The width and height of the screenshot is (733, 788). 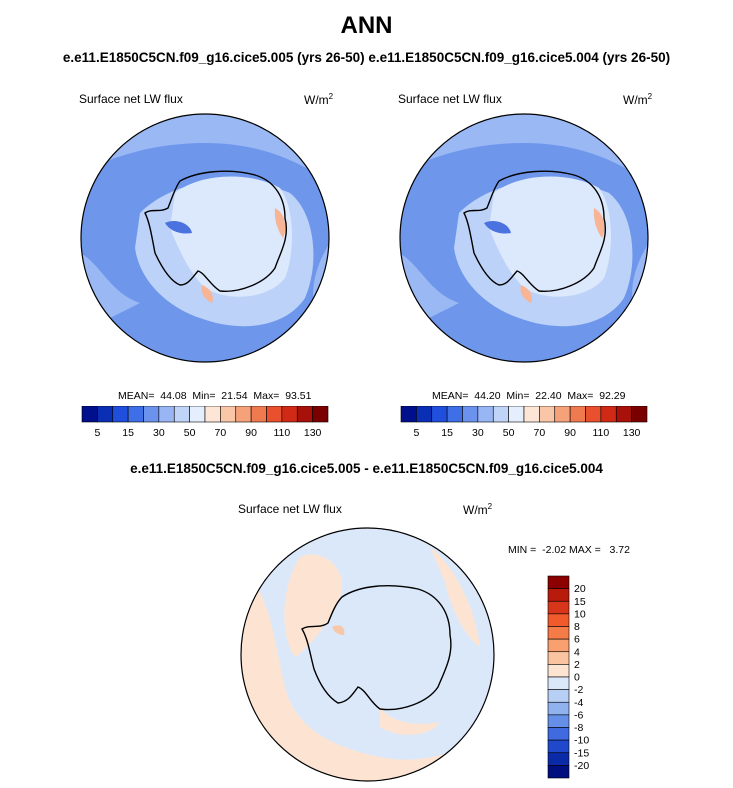 I want to click on colorbar-tick-label: 2, so click(x=577, y=665).